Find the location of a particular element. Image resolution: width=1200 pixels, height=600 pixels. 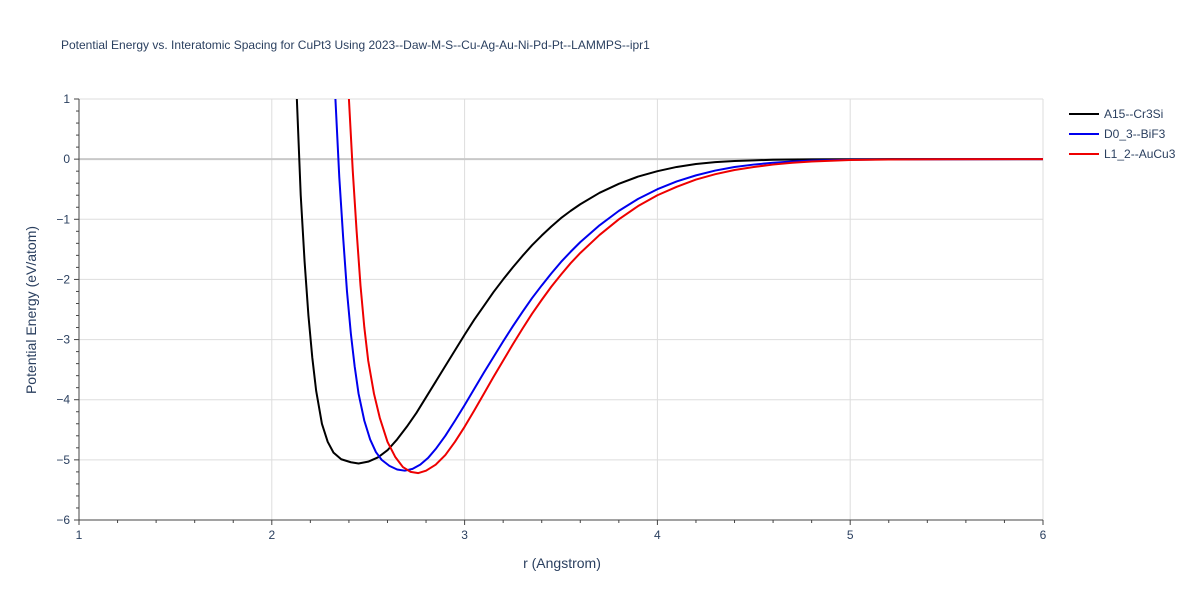

x-tick-label: 3 is located at coordinates (464, 535).